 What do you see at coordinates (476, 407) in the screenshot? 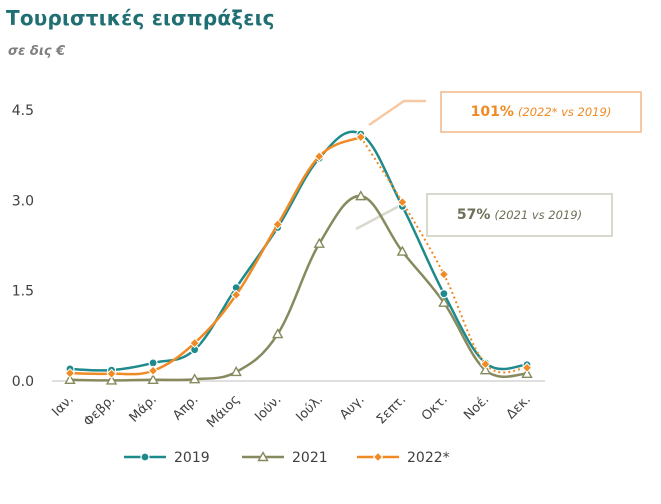
I see `x-tick-label: Νοέ.` at bounding box center [476, 407].